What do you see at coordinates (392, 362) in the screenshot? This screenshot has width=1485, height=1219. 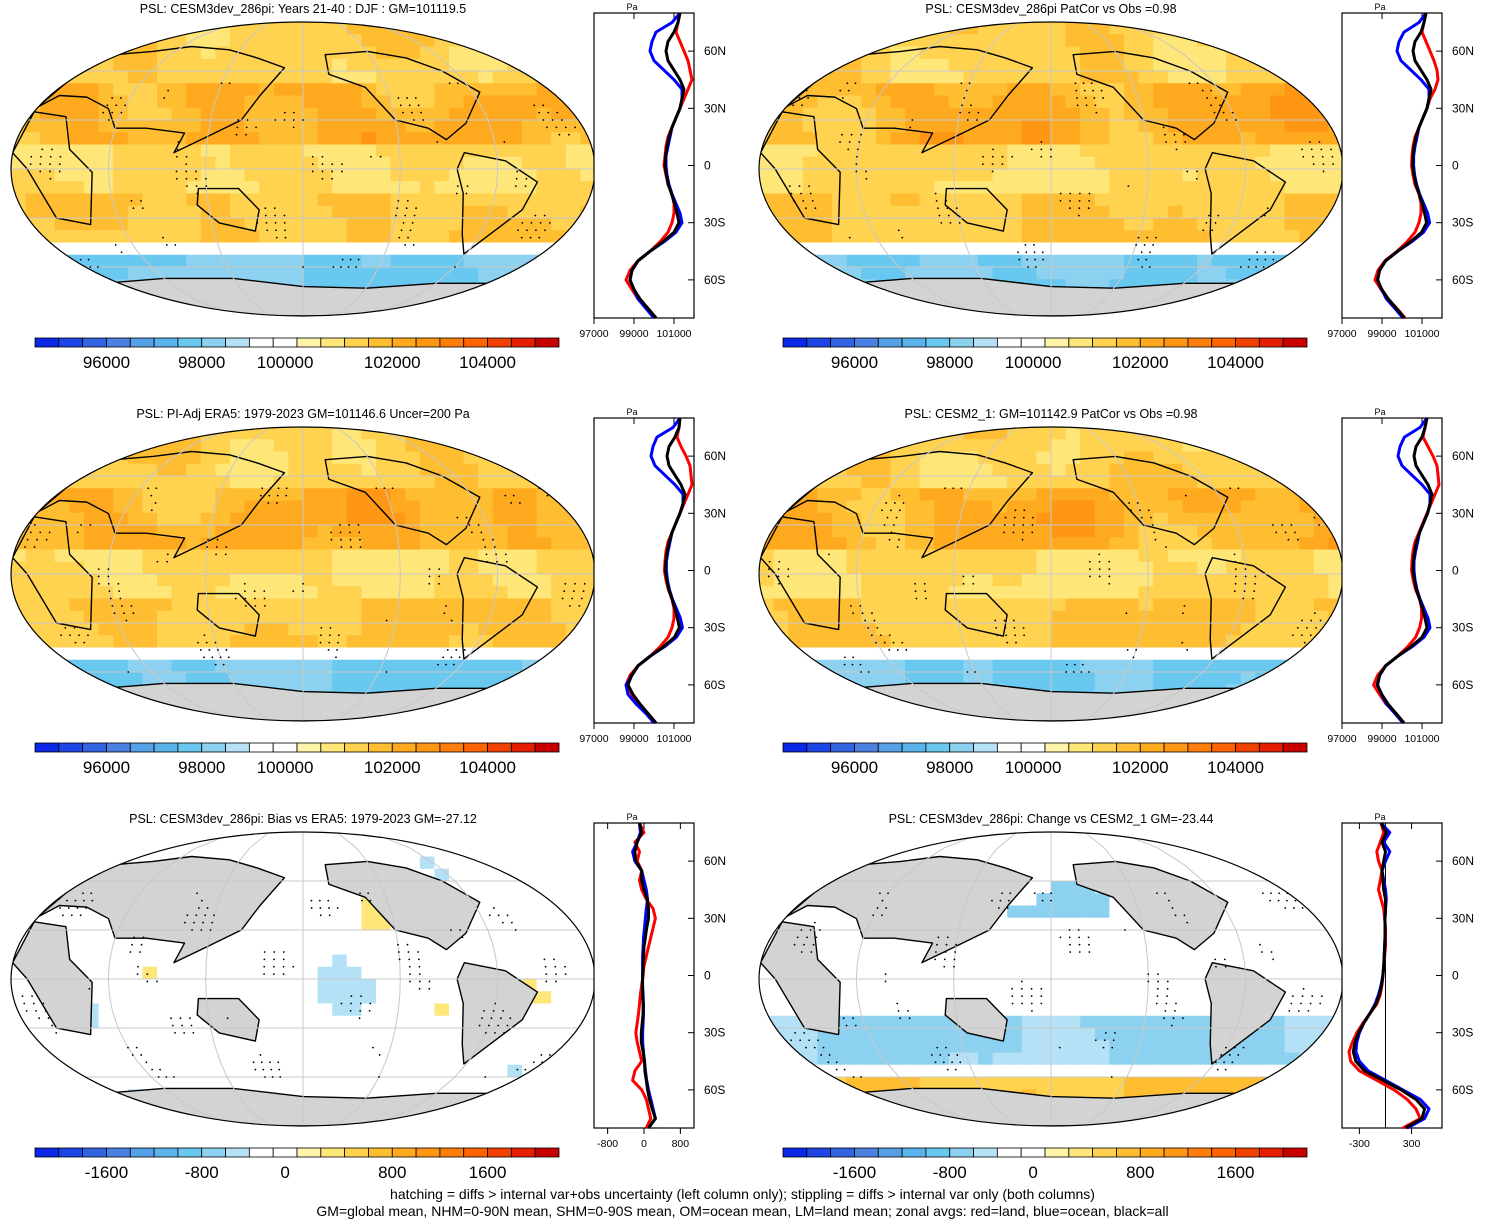 I see `colorbar-tick-label: 102000` at bounding box center [392, 362].